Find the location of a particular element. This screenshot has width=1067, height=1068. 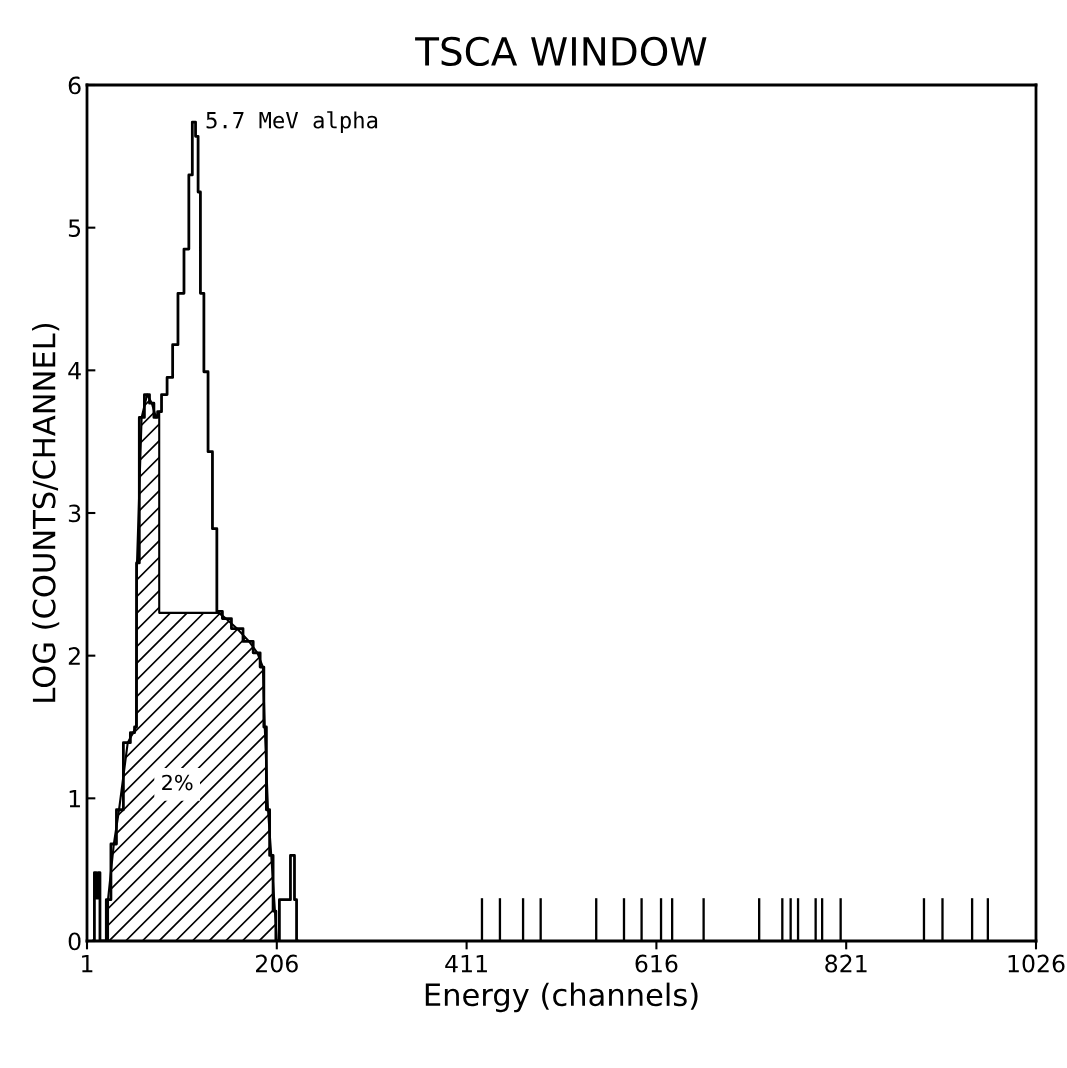

y-tick-label: 3 is located at coordinates (74, 513).